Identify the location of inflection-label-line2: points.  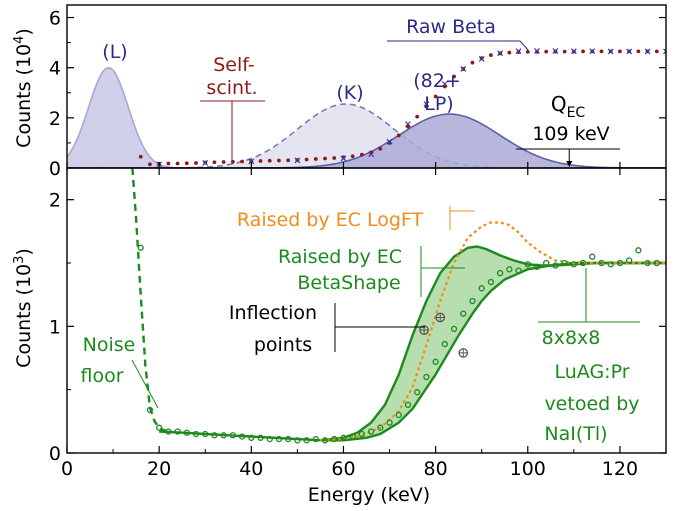
(283, 345).